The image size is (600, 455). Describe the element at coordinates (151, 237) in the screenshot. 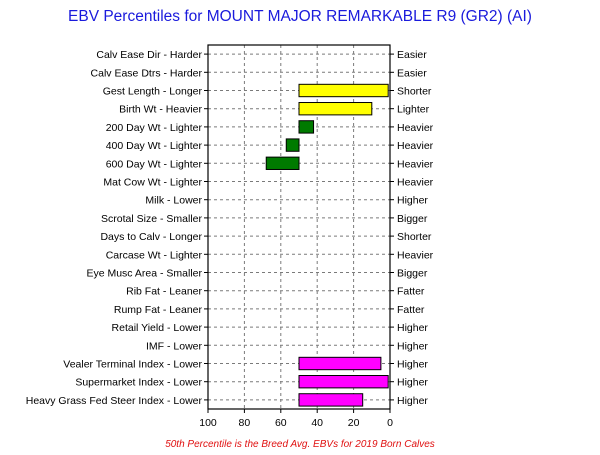

I see `row-label-left: Days to Calv - Longer` at that location.